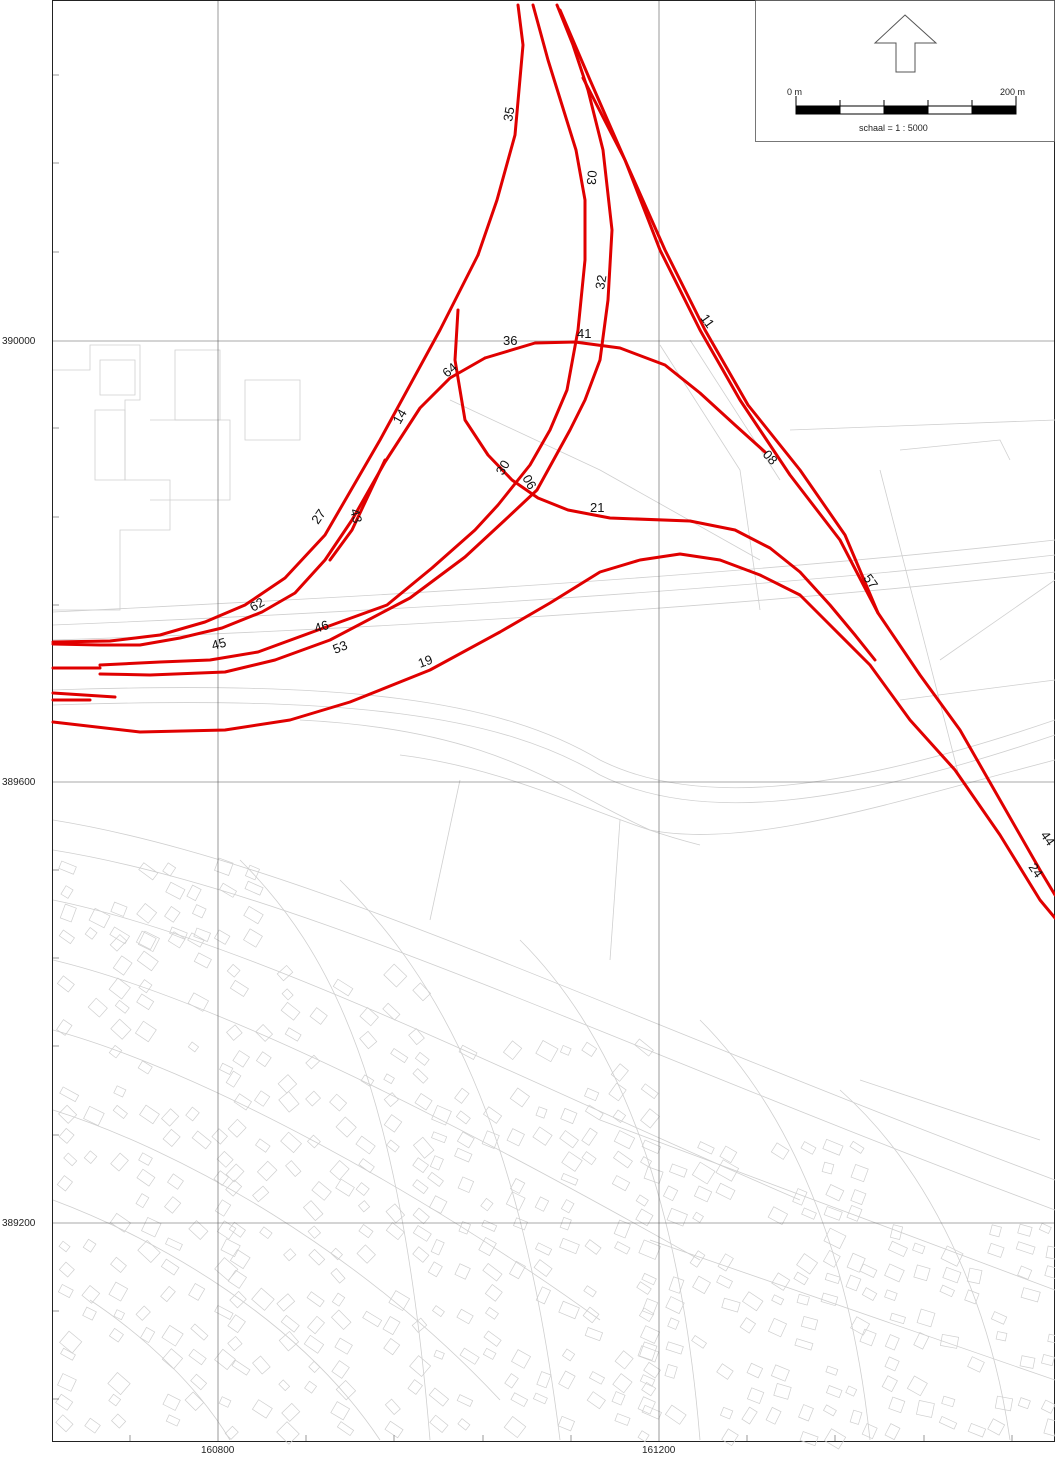 The height and width of the screenshot is (1466, 1055). What do you see at coordinates (584, 333) in the screenshot?
I see `route-label: 41` at bounding box center [584, 333].